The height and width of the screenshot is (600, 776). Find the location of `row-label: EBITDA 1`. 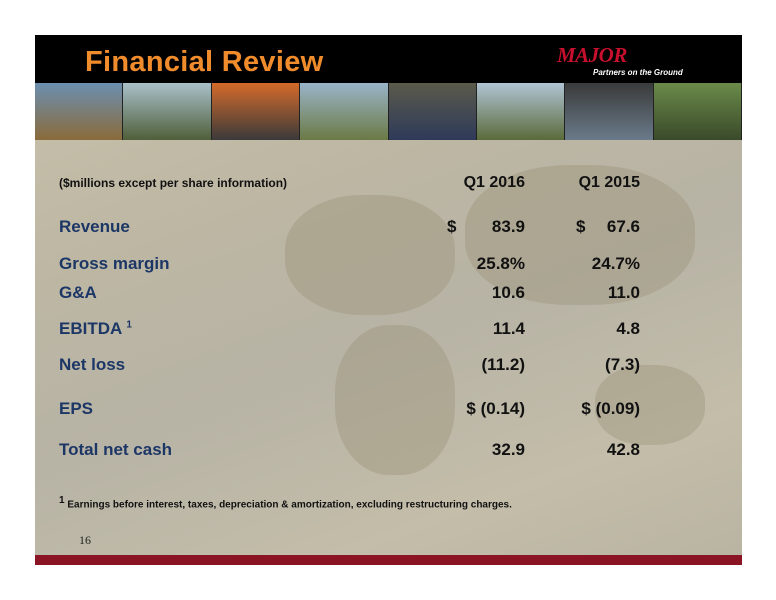

row-label: EBITDA 1 is located at coordinates (95, 329).